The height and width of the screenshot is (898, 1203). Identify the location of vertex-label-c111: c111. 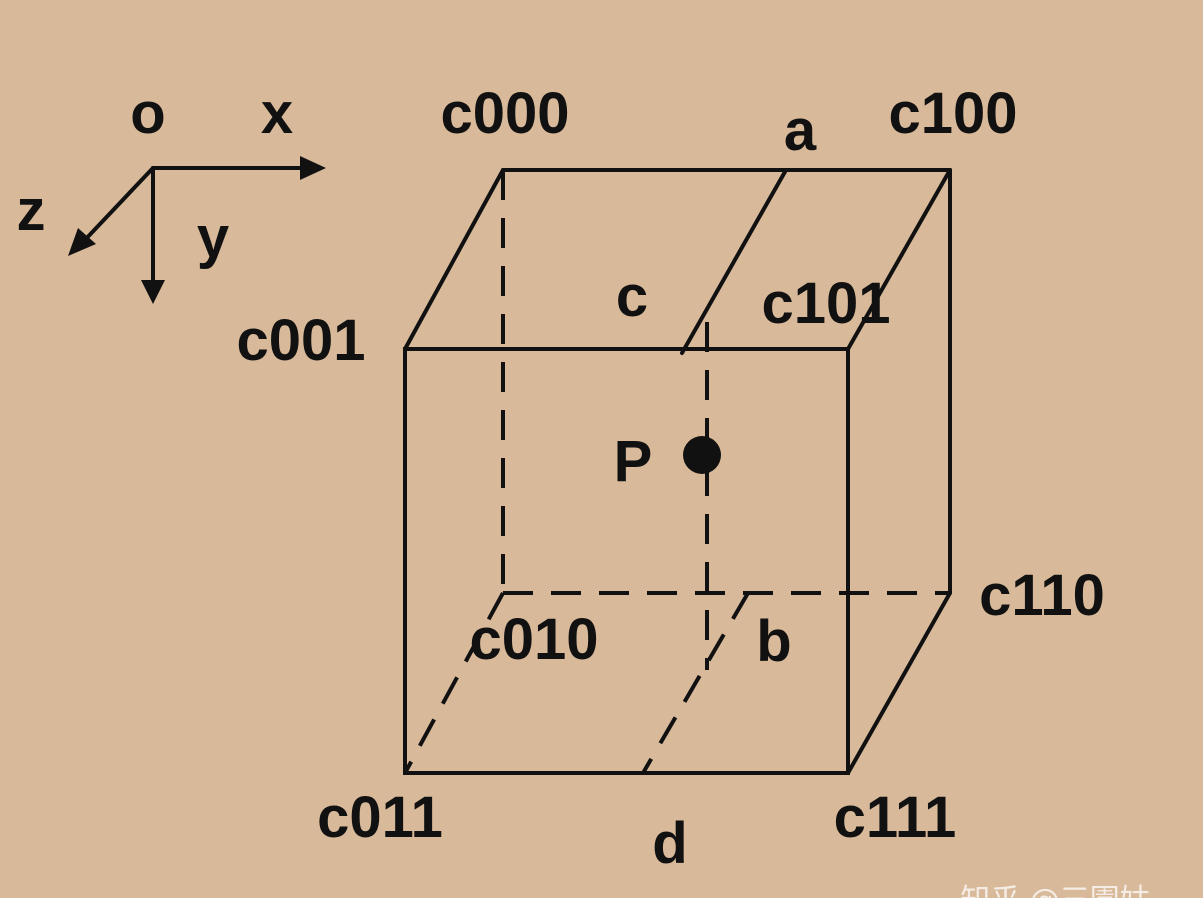
(895, 817).